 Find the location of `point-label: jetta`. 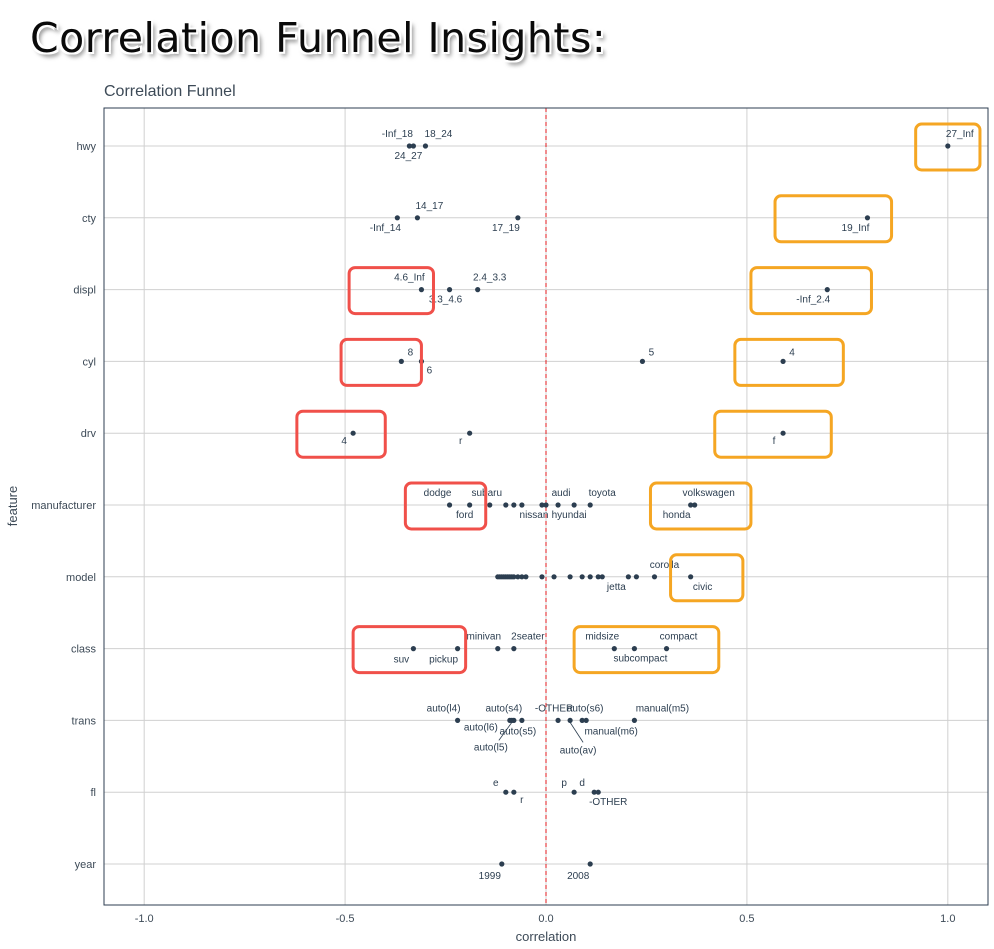

point-label: jetta is located at coordinates (616, 587).